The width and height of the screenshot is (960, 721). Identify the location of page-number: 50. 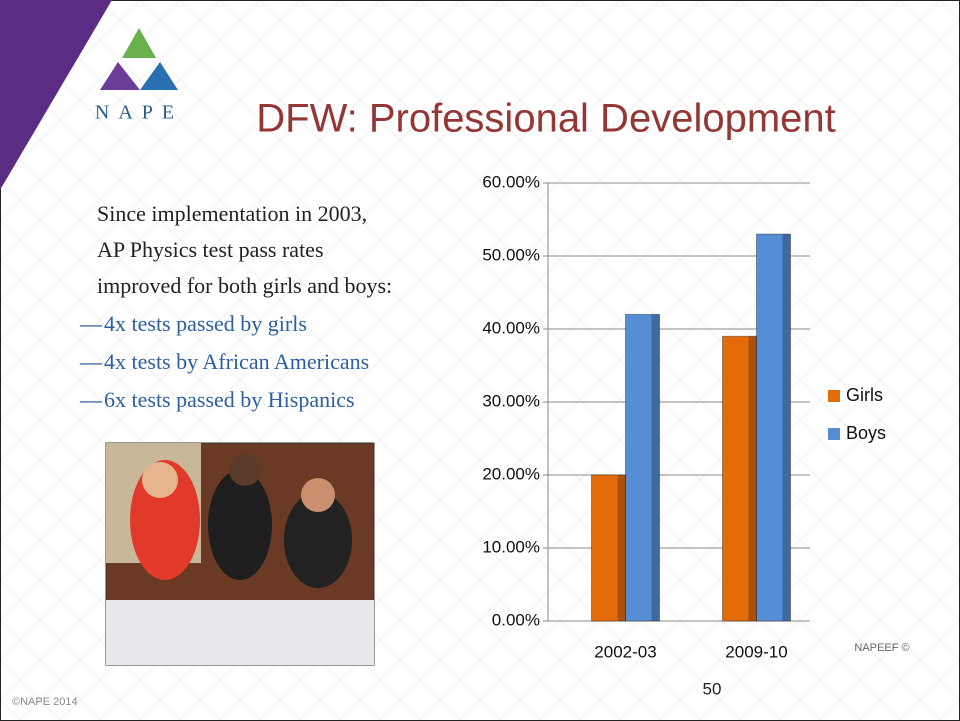
(712, 688).